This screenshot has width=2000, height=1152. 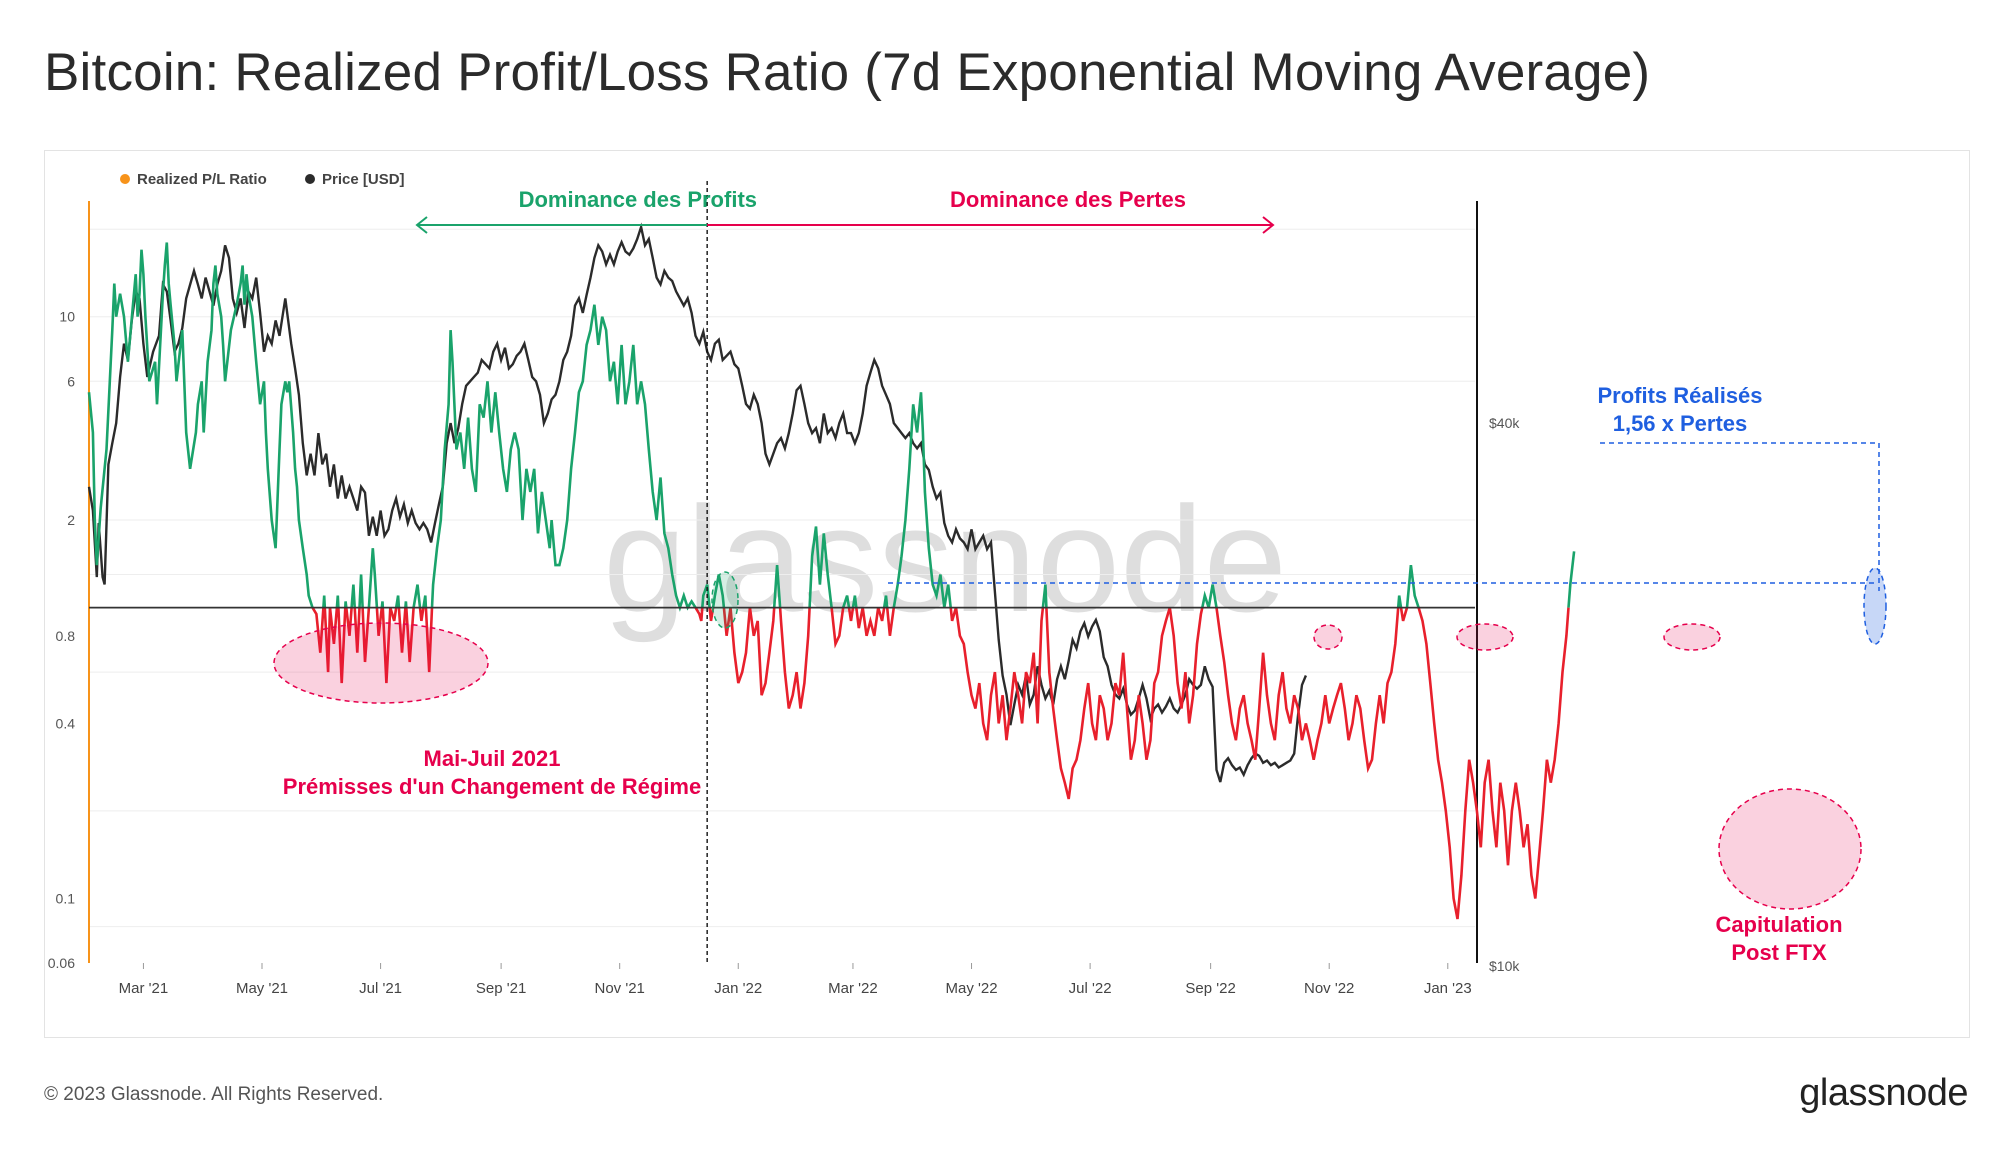 What do you see at coordinates (1210, 988) in the screenshot?
I see `x-tick-label: Sep '22` at bounding box center [1210, 988].